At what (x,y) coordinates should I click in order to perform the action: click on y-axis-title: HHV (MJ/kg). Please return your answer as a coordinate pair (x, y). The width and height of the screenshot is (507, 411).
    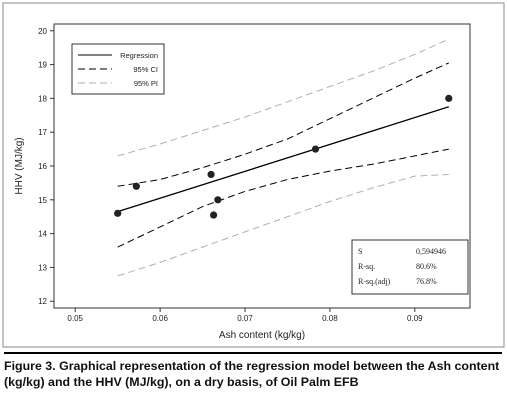
    Looking at the image, I should click on (19, 165).